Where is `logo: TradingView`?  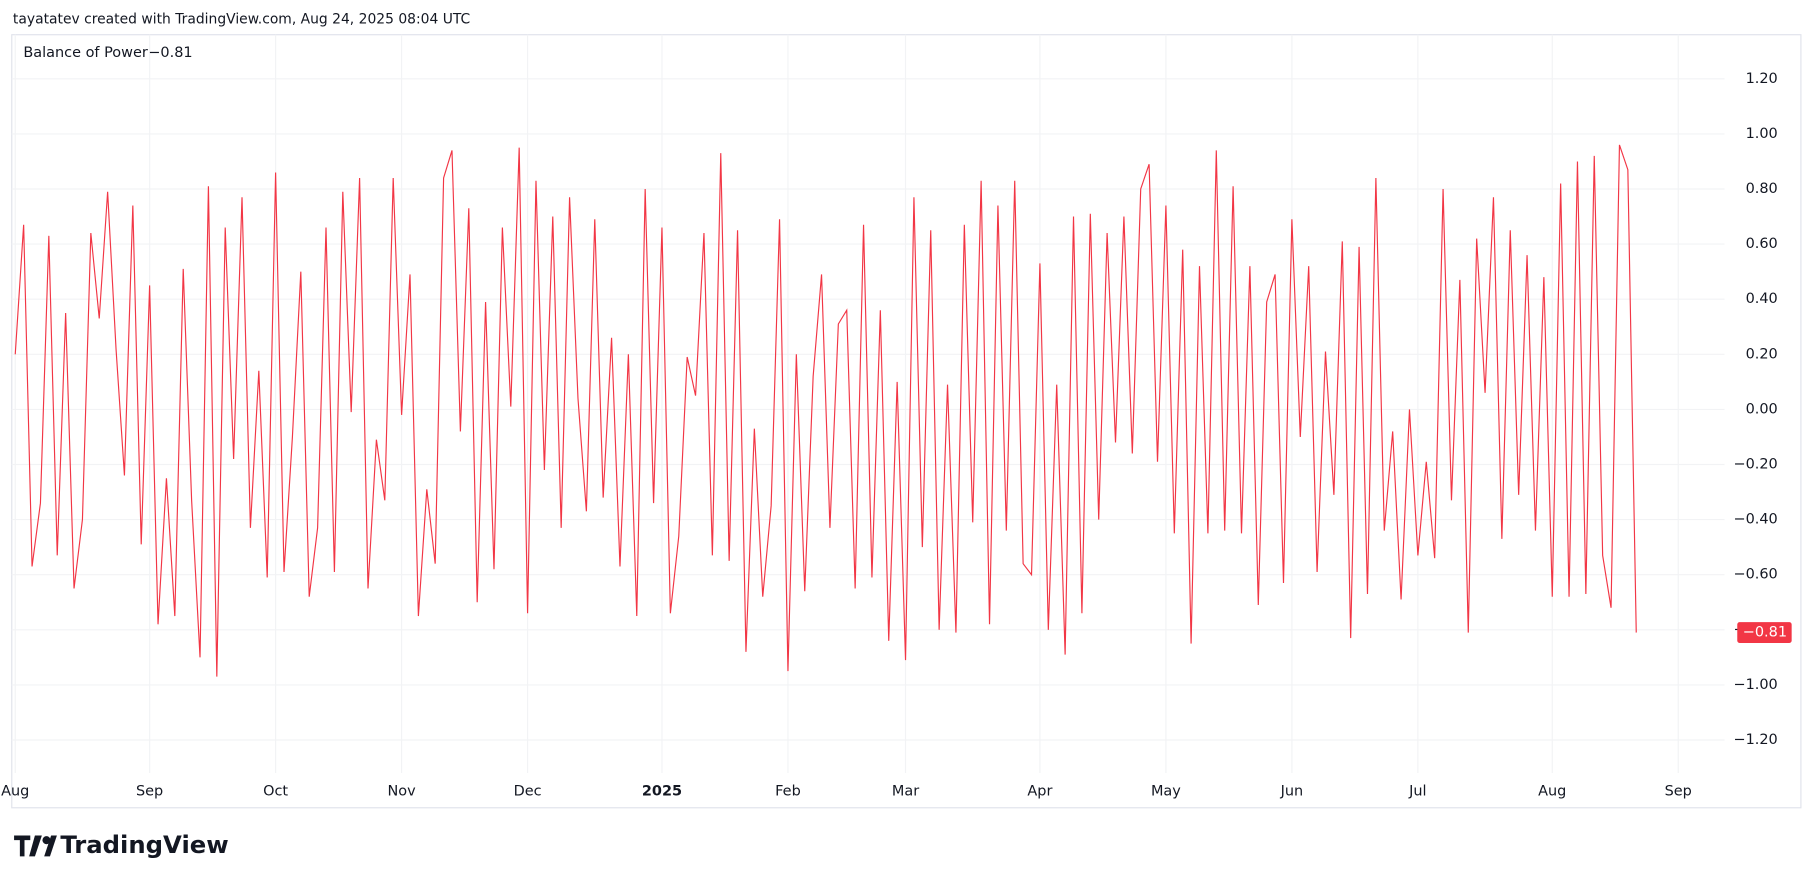 logo: TradingView is located at coordinates (121, 844).